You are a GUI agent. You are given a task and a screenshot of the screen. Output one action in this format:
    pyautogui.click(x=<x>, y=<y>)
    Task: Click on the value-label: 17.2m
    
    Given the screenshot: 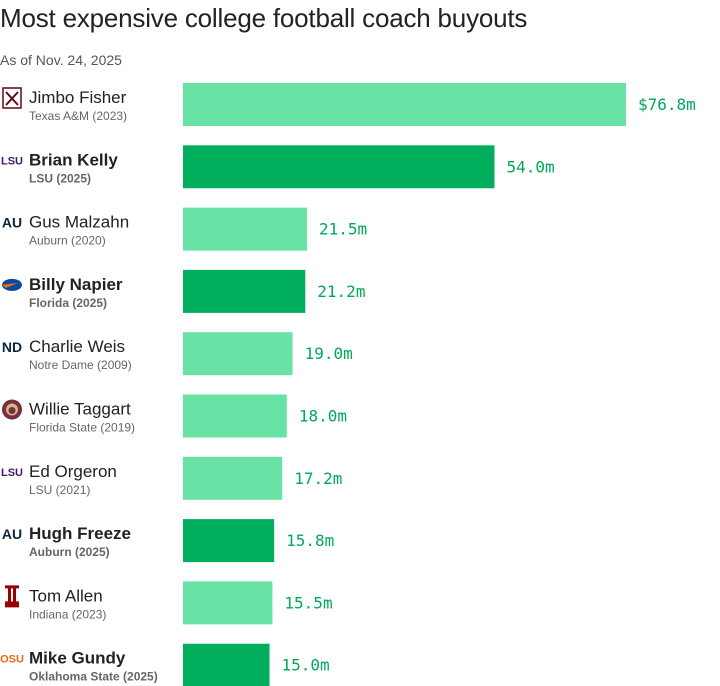 What is the action you would take?
    pyautogui.click(x=318, y=478)
    